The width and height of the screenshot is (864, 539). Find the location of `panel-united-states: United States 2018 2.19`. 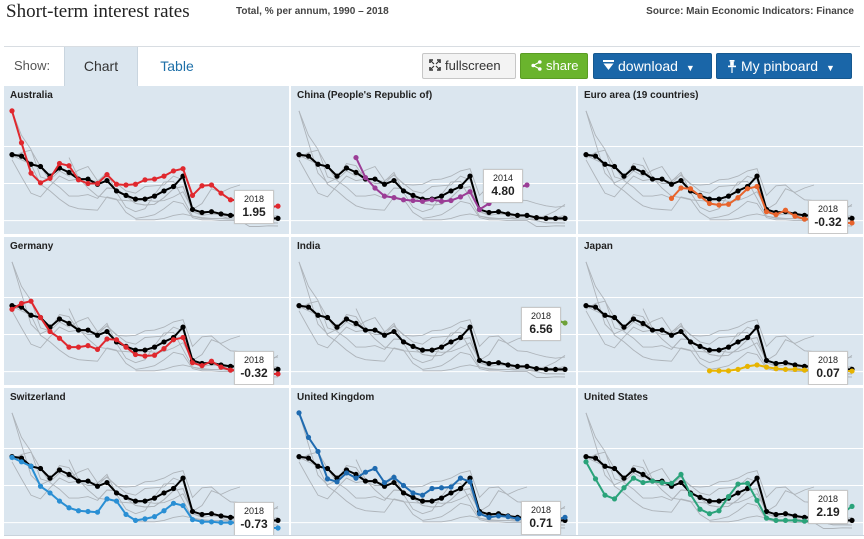

panel-united-states: United States 2018 2.19 is located at coordinates (720, 462).